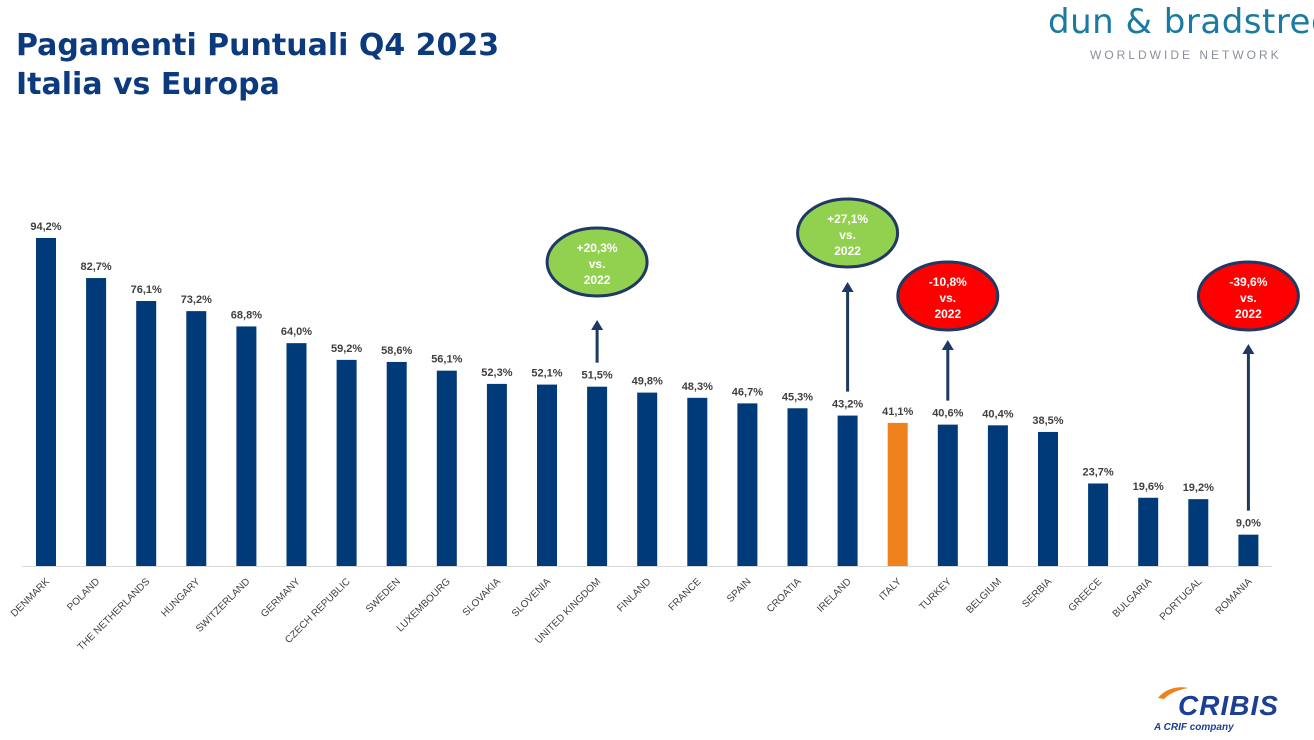 This screenshot has width=1314, height=740. I want to click on bar-czech-republic, so click(346, 462).